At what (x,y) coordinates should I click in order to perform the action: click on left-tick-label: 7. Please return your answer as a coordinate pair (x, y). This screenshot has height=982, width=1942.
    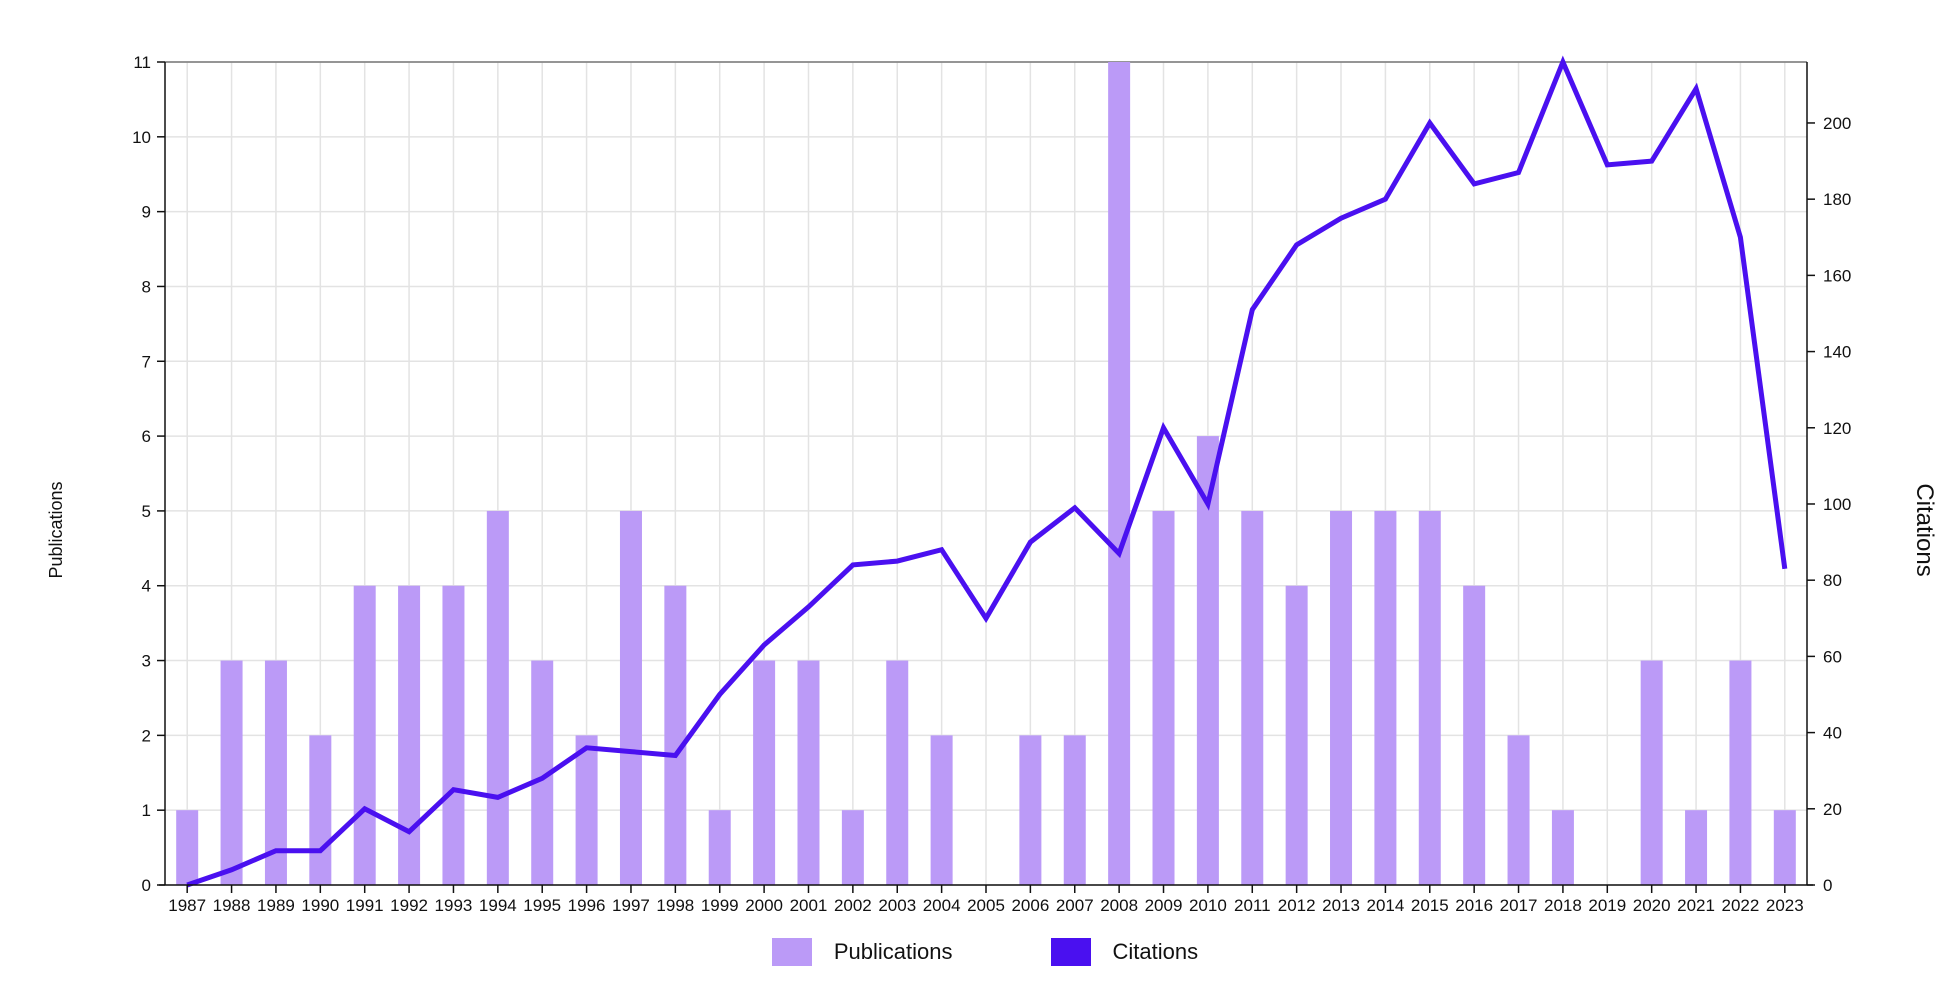
    Looking at the image, I should click on (146, 361).